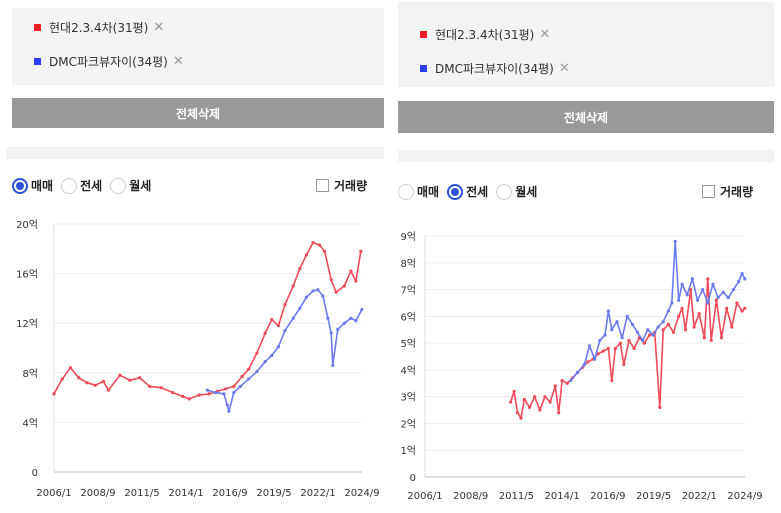 The image size is (781, 513). I want to click on radio-sale: 매매, so click(418, 191).